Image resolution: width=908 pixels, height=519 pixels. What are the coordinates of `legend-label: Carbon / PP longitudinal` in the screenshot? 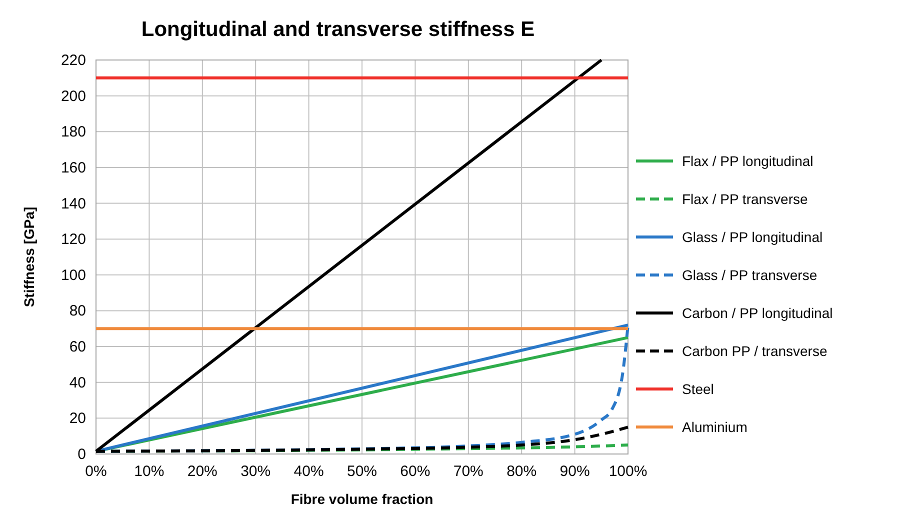 It's located at (757, 313).